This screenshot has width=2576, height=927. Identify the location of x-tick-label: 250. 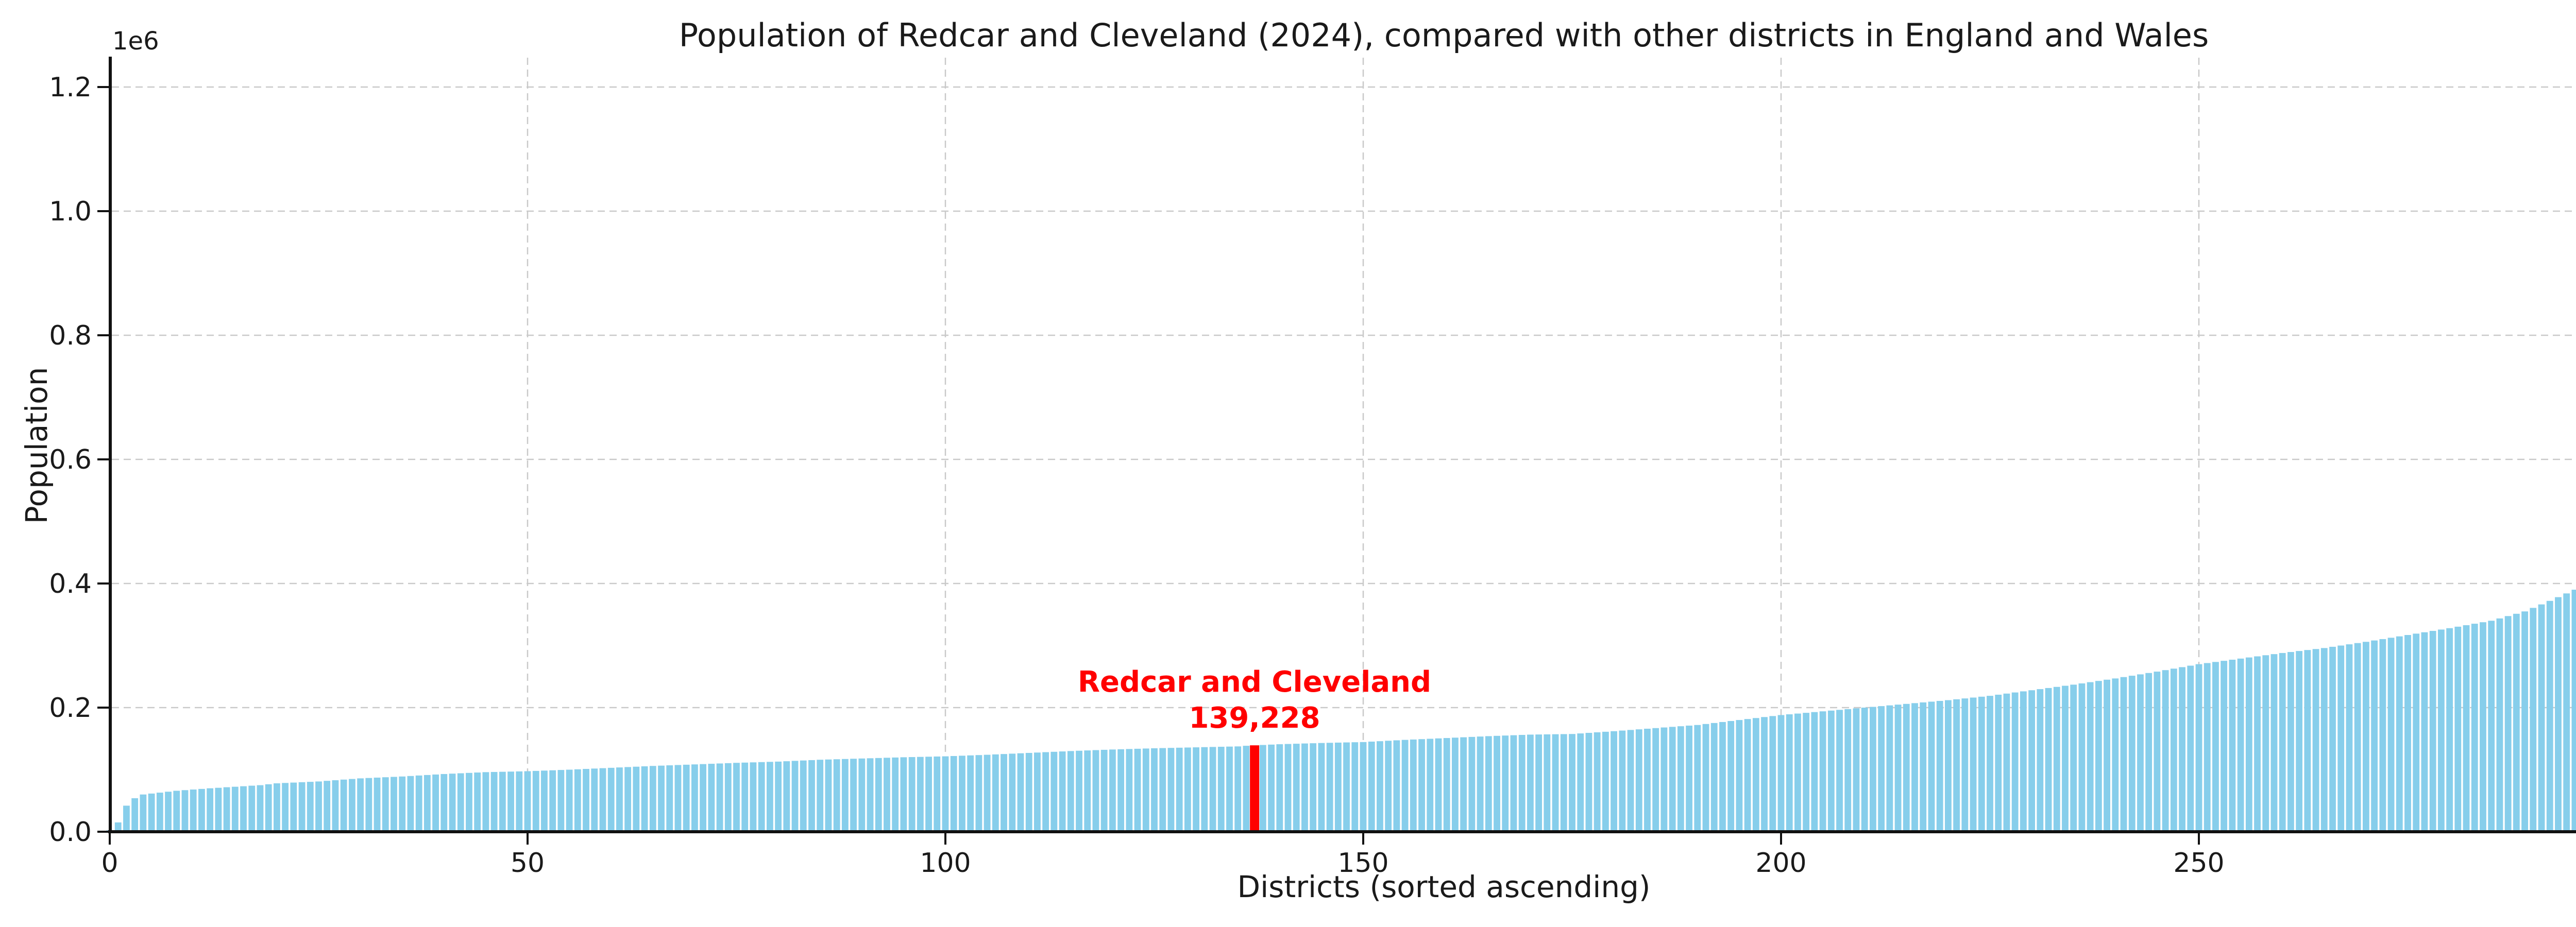
(2198, 863).